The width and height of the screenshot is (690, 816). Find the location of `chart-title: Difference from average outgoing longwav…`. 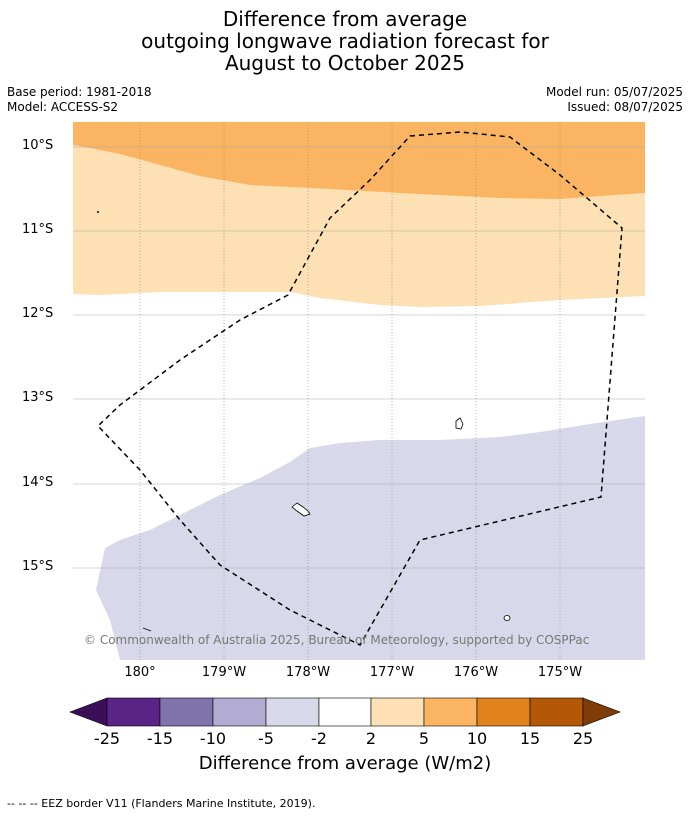

chart-title: Difference from average outgoing longwav… is located at coordinates (345, 41).